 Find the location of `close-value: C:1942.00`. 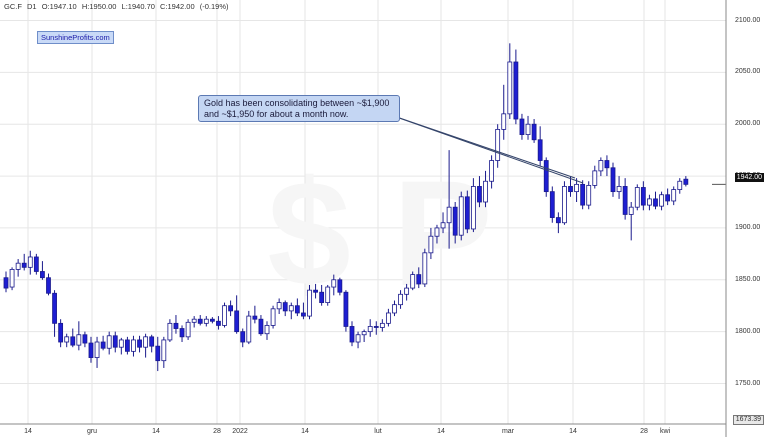

close-value: C:1942.00 is located at coordinates (177, 6).